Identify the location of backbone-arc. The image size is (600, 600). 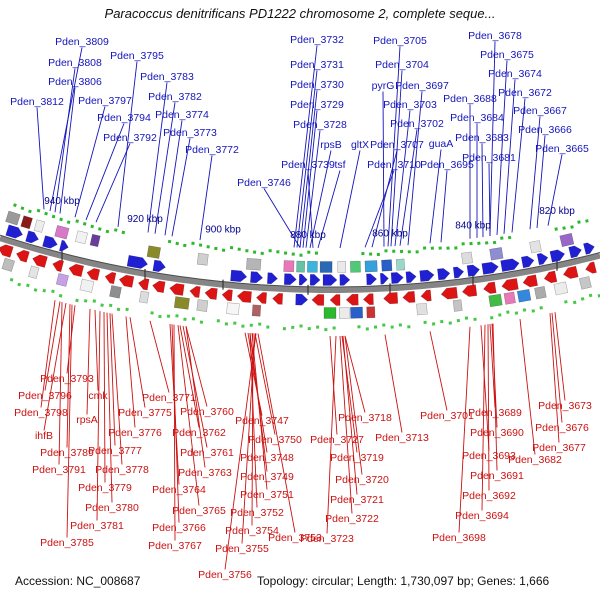
(300, 264).